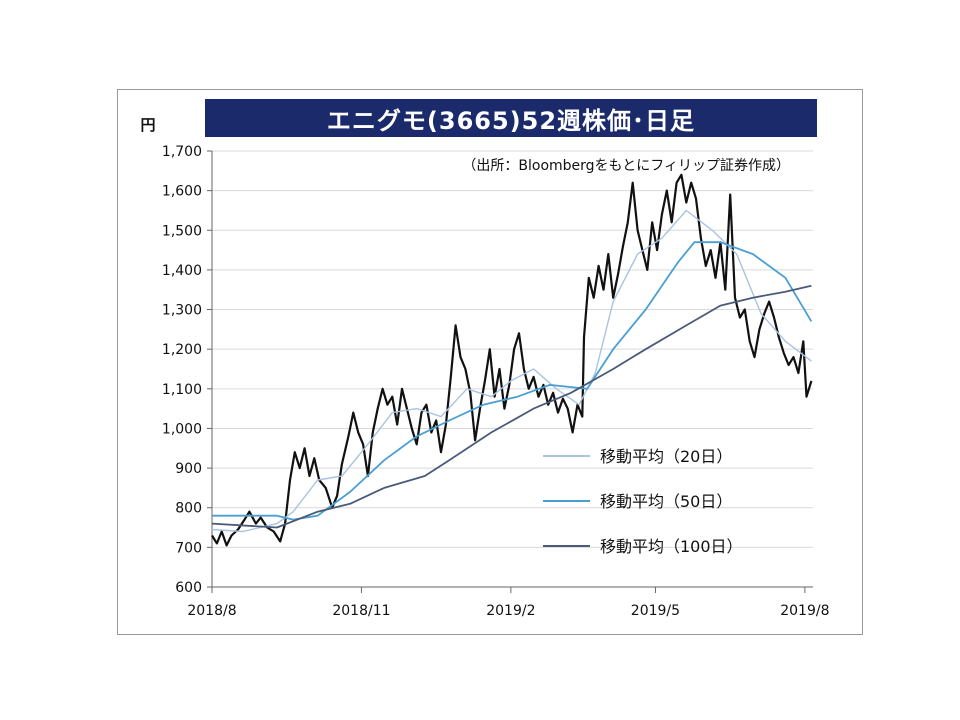  Describe the element at coordinates (511, 118) in the screenshot. I see `chart-title: エニグモ(3665)52週株価･日足` at that location.